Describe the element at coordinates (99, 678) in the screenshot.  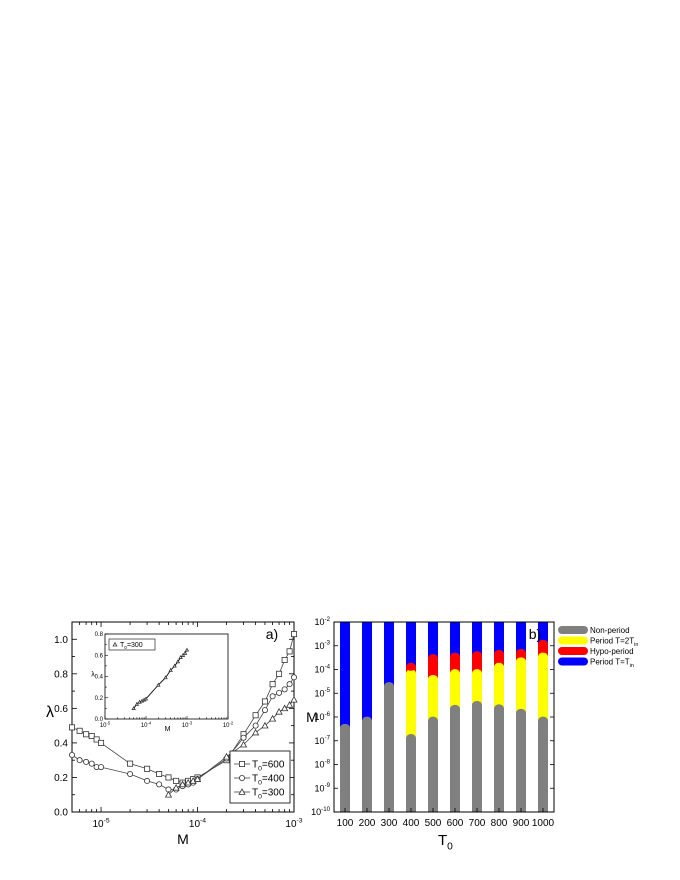
I see `inset-y-tick-label: 0.4` at that location.